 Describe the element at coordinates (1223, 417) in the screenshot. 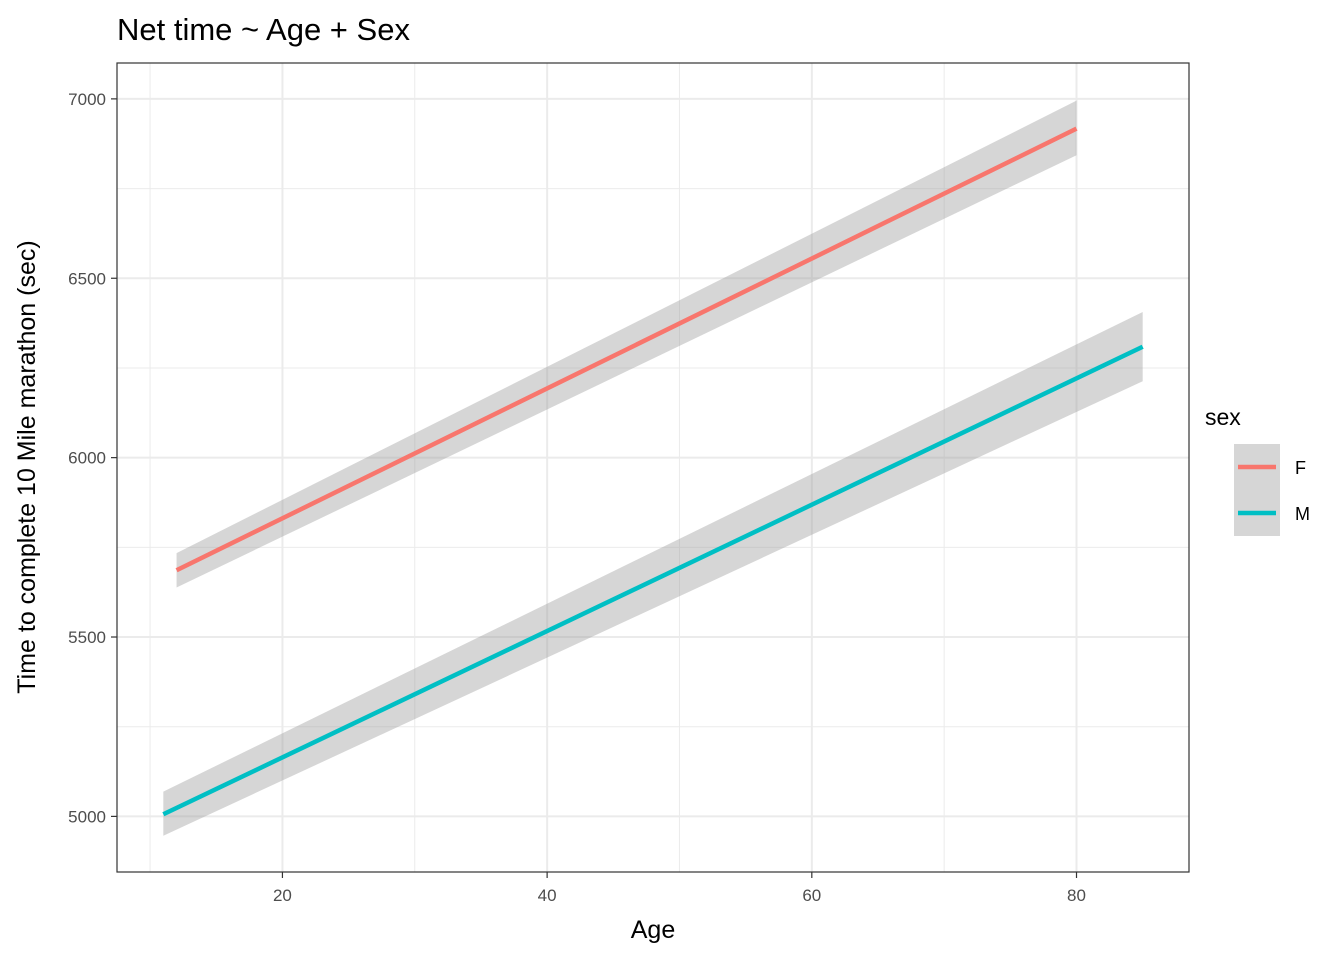

I see `legend-title: sex` at that location.